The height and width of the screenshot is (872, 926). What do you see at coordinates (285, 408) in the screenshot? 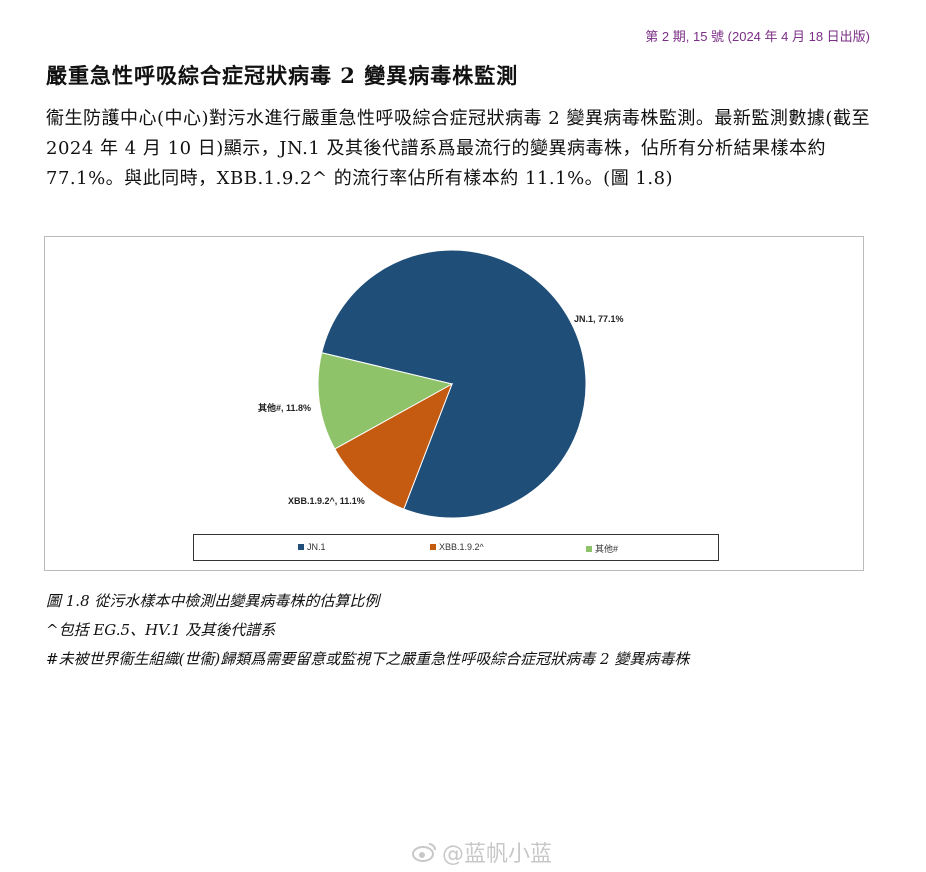
I see `label-others: 其他#, 11.8%` at bounding box center [285, 408].